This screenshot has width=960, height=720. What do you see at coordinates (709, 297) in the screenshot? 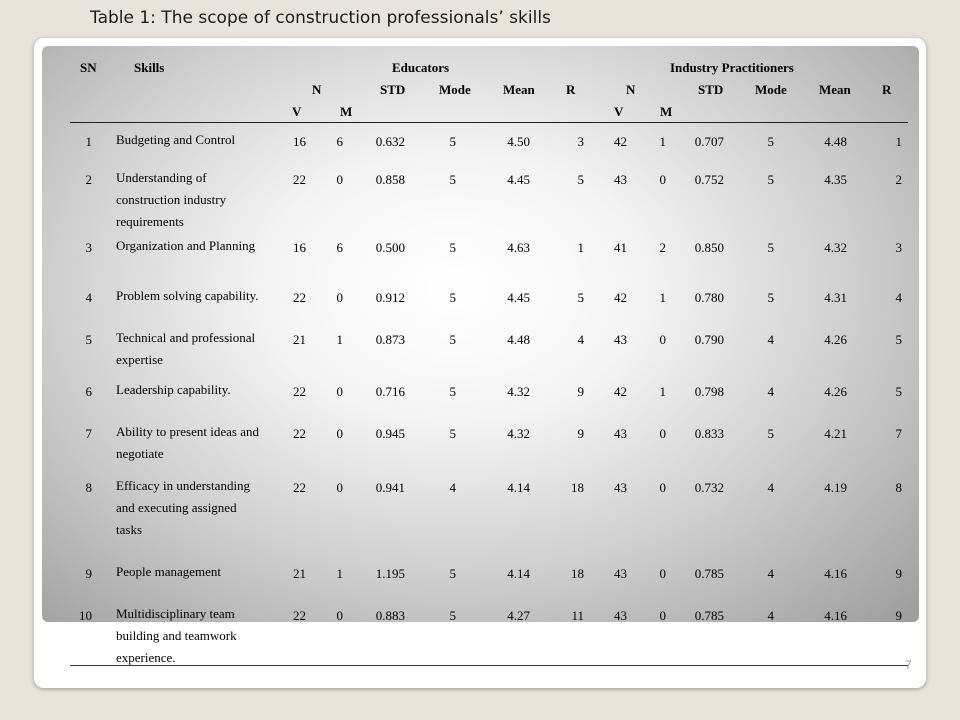
I see `cell-i-std: 0.780` at bounding box center [709, 297].